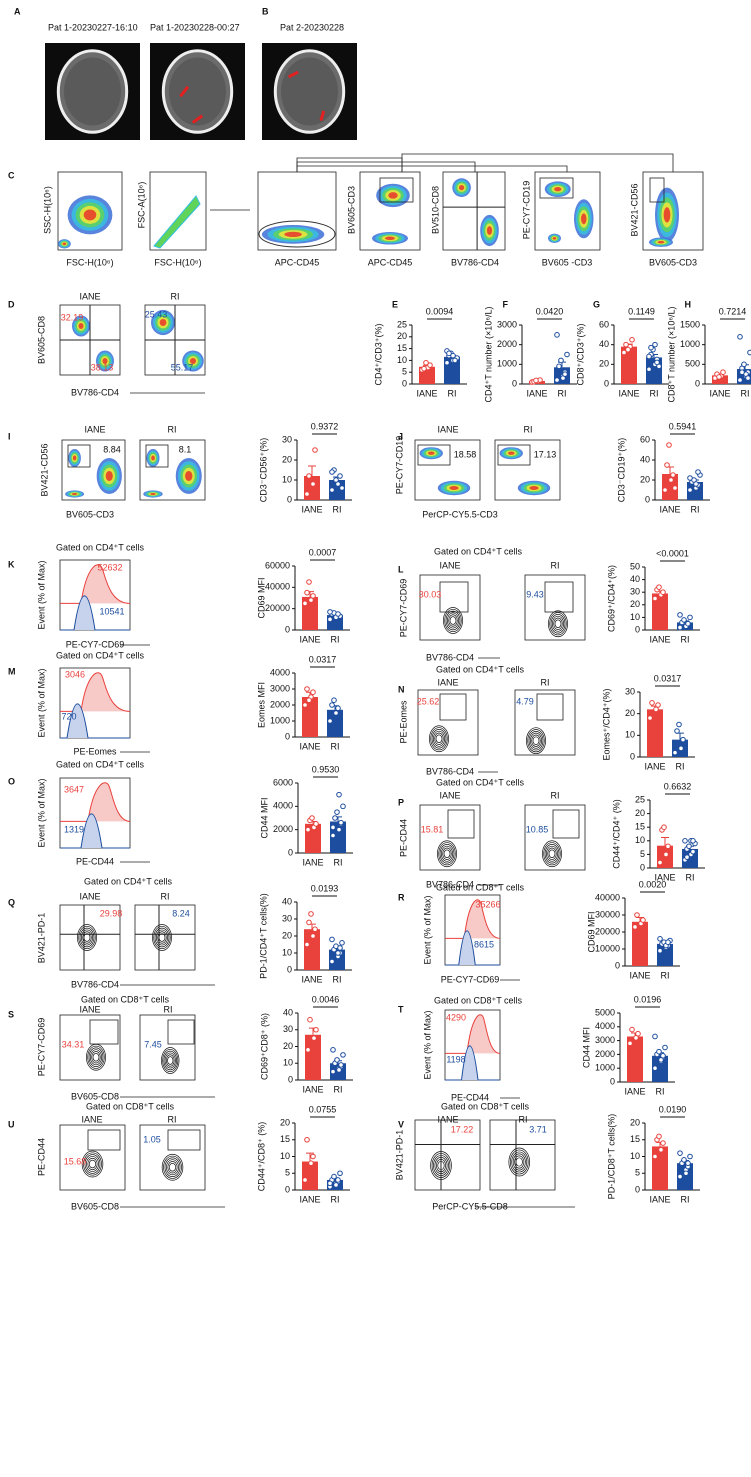  I want to click on panel-text: 17.13, so click(545, 454).